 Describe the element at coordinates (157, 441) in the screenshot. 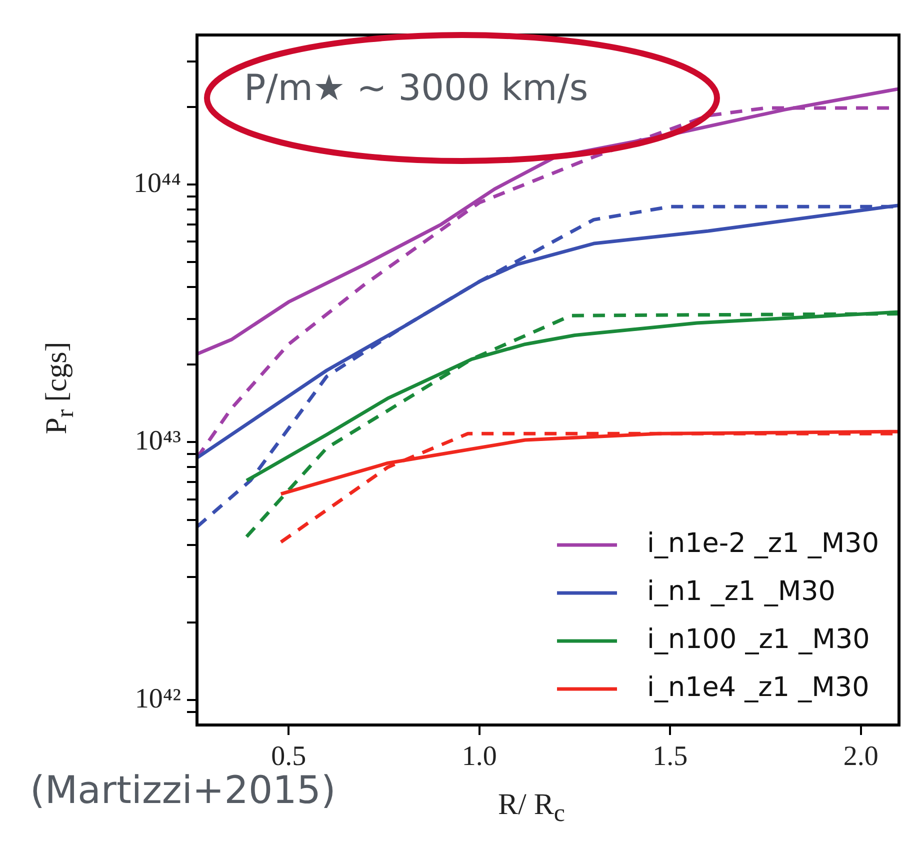

I see `y-tick-label: 10⁴³` at that location.